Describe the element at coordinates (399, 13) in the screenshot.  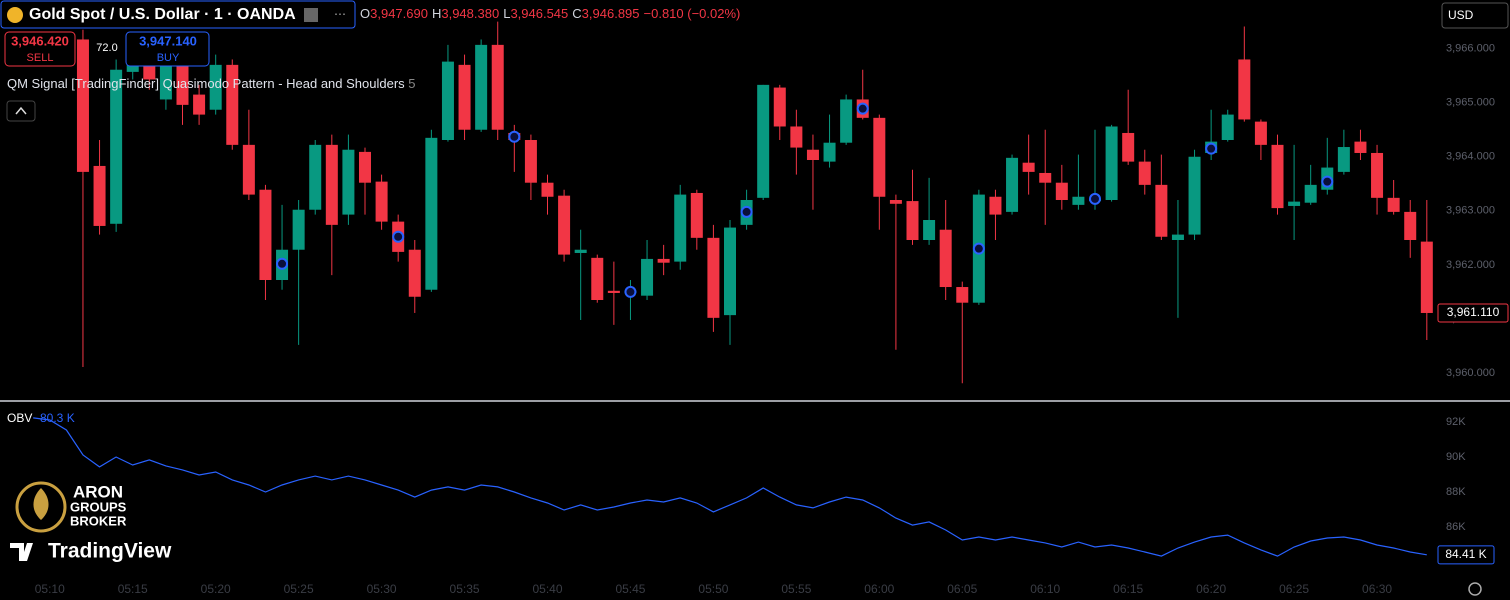
I see `ohlc-value: 3,947.690` at that location.